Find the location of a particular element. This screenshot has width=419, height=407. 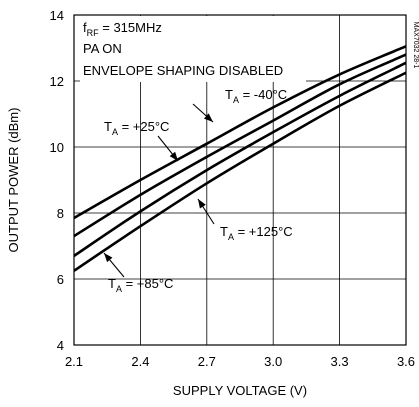

annotation-text: TA = +85°C is located at coordinates (140, 285).